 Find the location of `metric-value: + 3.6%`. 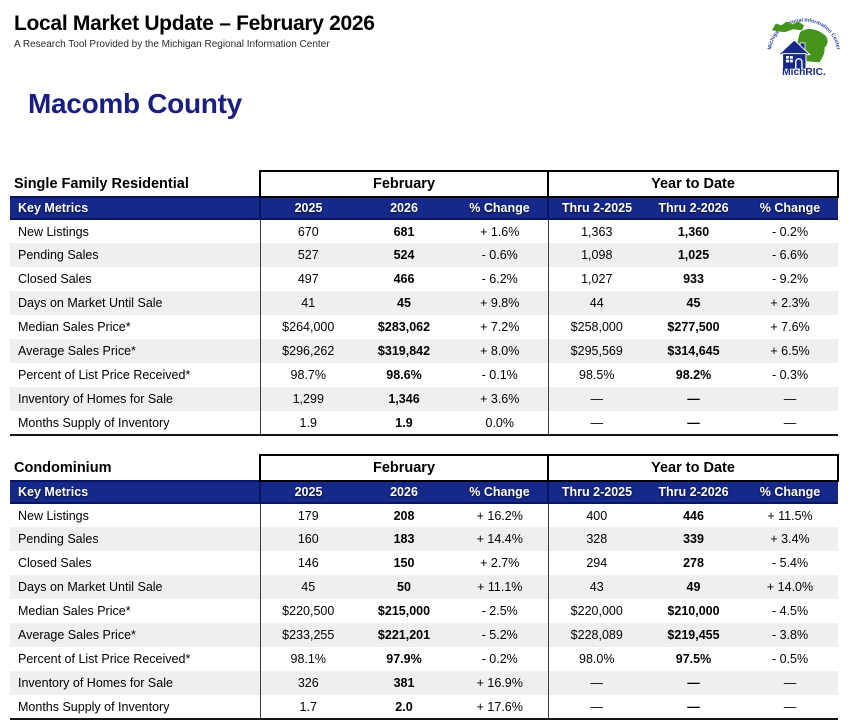

metric-value: + 3.6% is located at coordinates (500, 399).